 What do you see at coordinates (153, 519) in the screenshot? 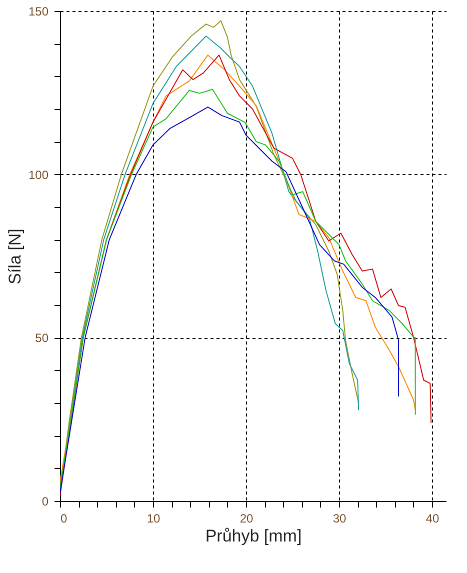
I see `x-tick-label: 10` at bounding box center [153, 519].